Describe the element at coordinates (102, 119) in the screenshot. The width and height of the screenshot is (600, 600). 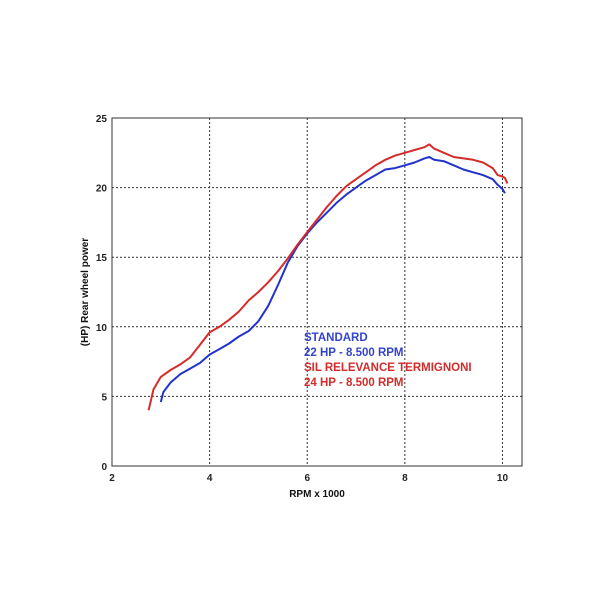
I see `y-tick-label: 25` at that location.